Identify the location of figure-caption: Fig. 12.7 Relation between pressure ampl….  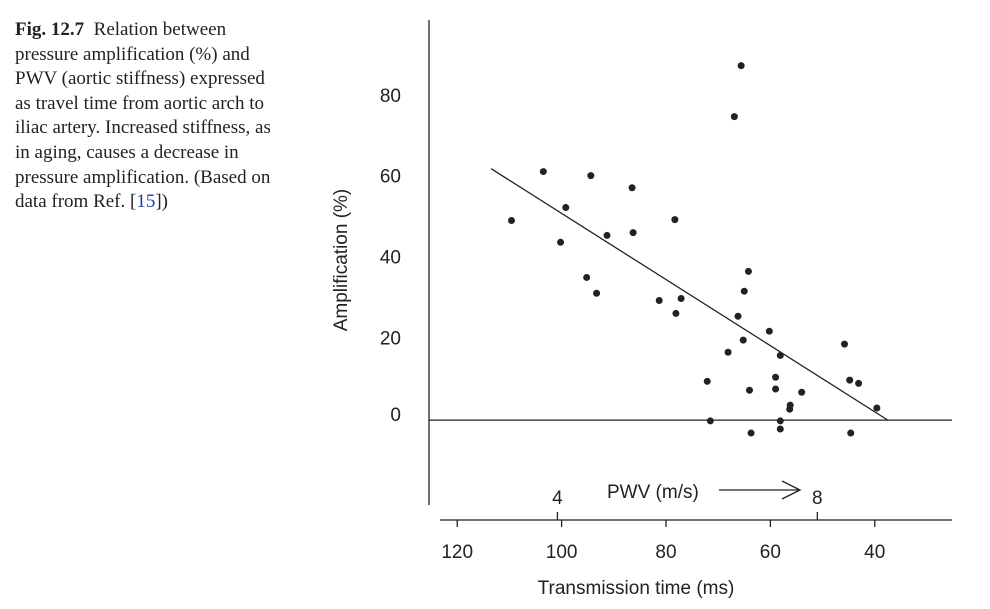
(146, 116).